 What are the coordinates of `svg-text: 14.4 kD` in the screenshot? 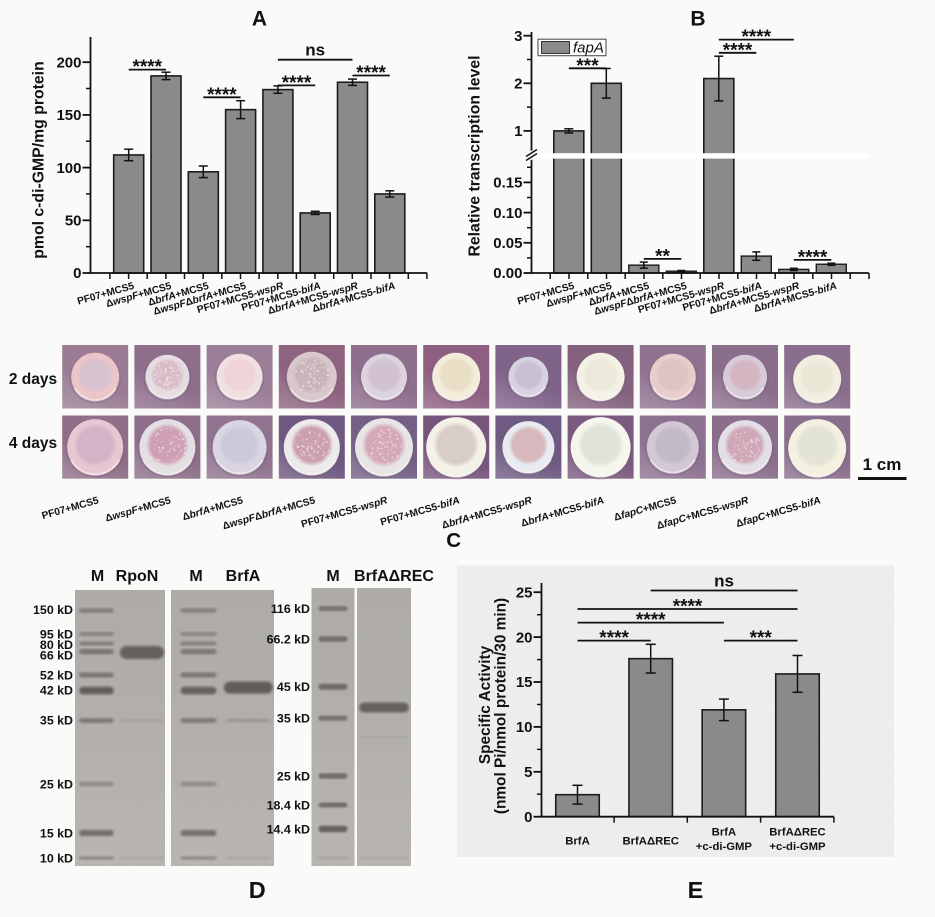 It's located at (288, 829).